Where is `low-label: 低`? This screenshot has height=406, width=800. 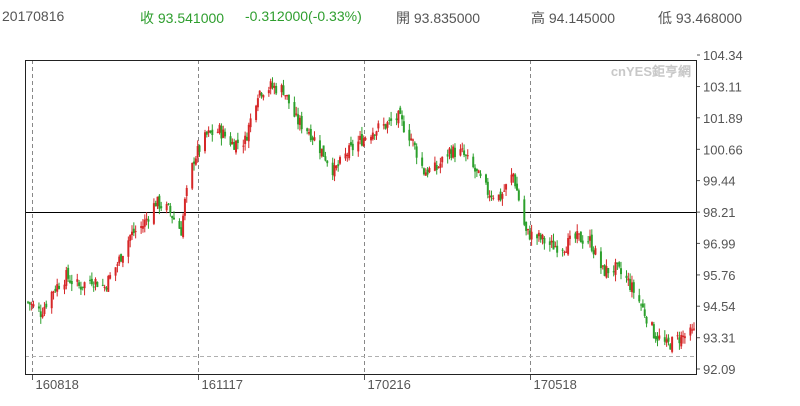 low-label: 低 is located at coordinates (665, 18).